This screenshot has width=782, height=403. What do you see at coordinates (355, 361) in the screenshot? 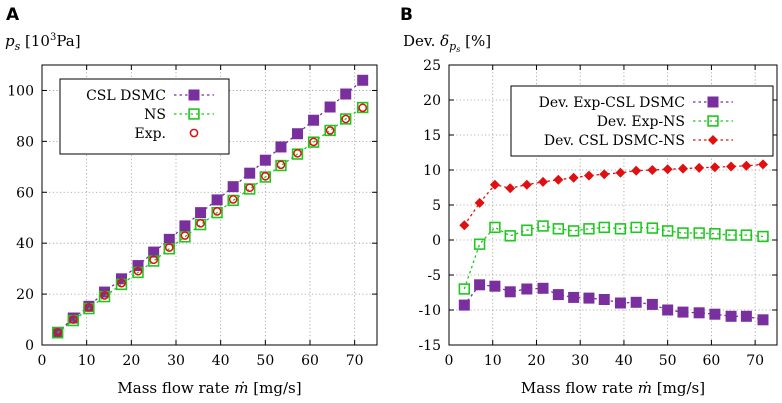
I see `chart-a-x-tick-label: 70` at bounding box center [355, 361].